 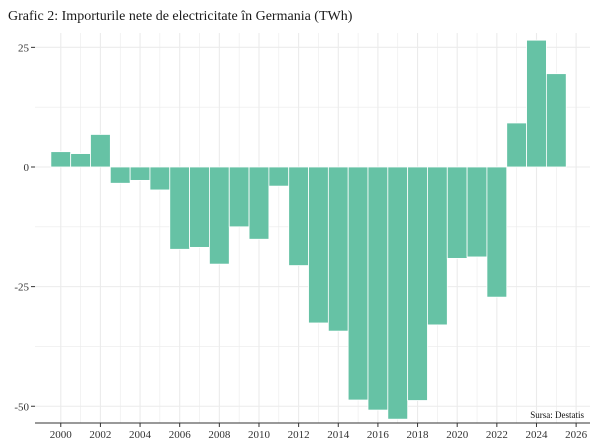 I want to click on x-tick-label: 2000, so click(x=61, y=435).